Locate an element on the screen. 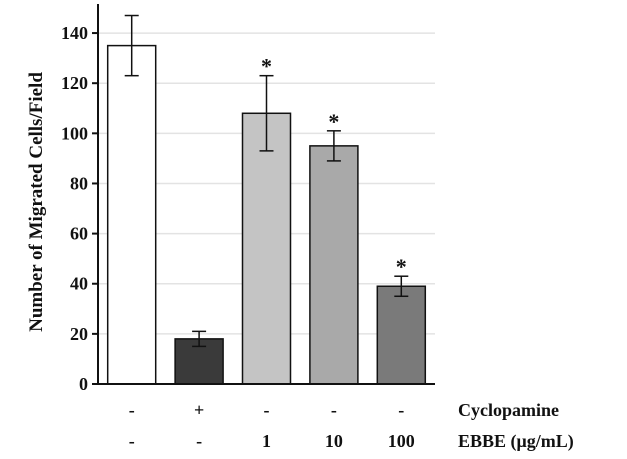 Image resolution: width=627 pixels, height=459 pixels. y-axis-title: Number of Migrated Cells/Field is located at coordinates (36, 202).